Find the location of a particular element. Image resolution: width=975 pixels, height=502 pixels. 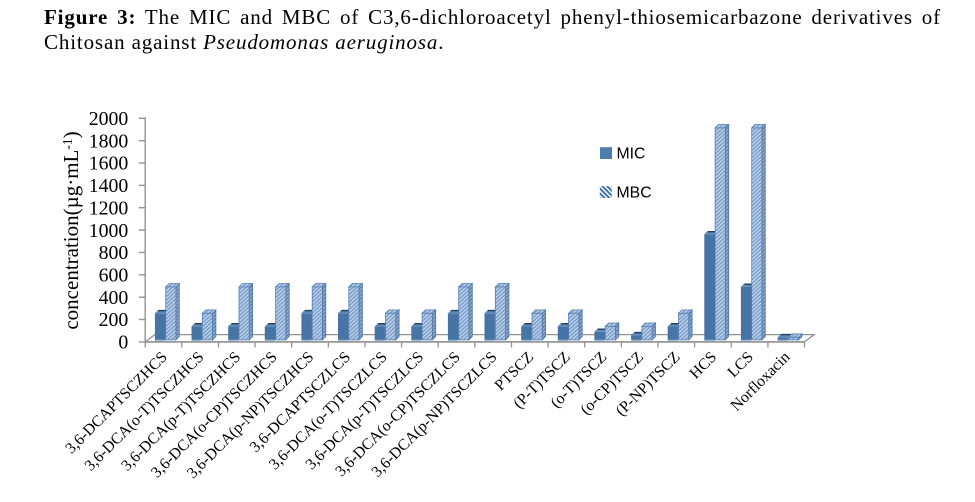

svg-text: MIC is located at coordinates (631, 154).